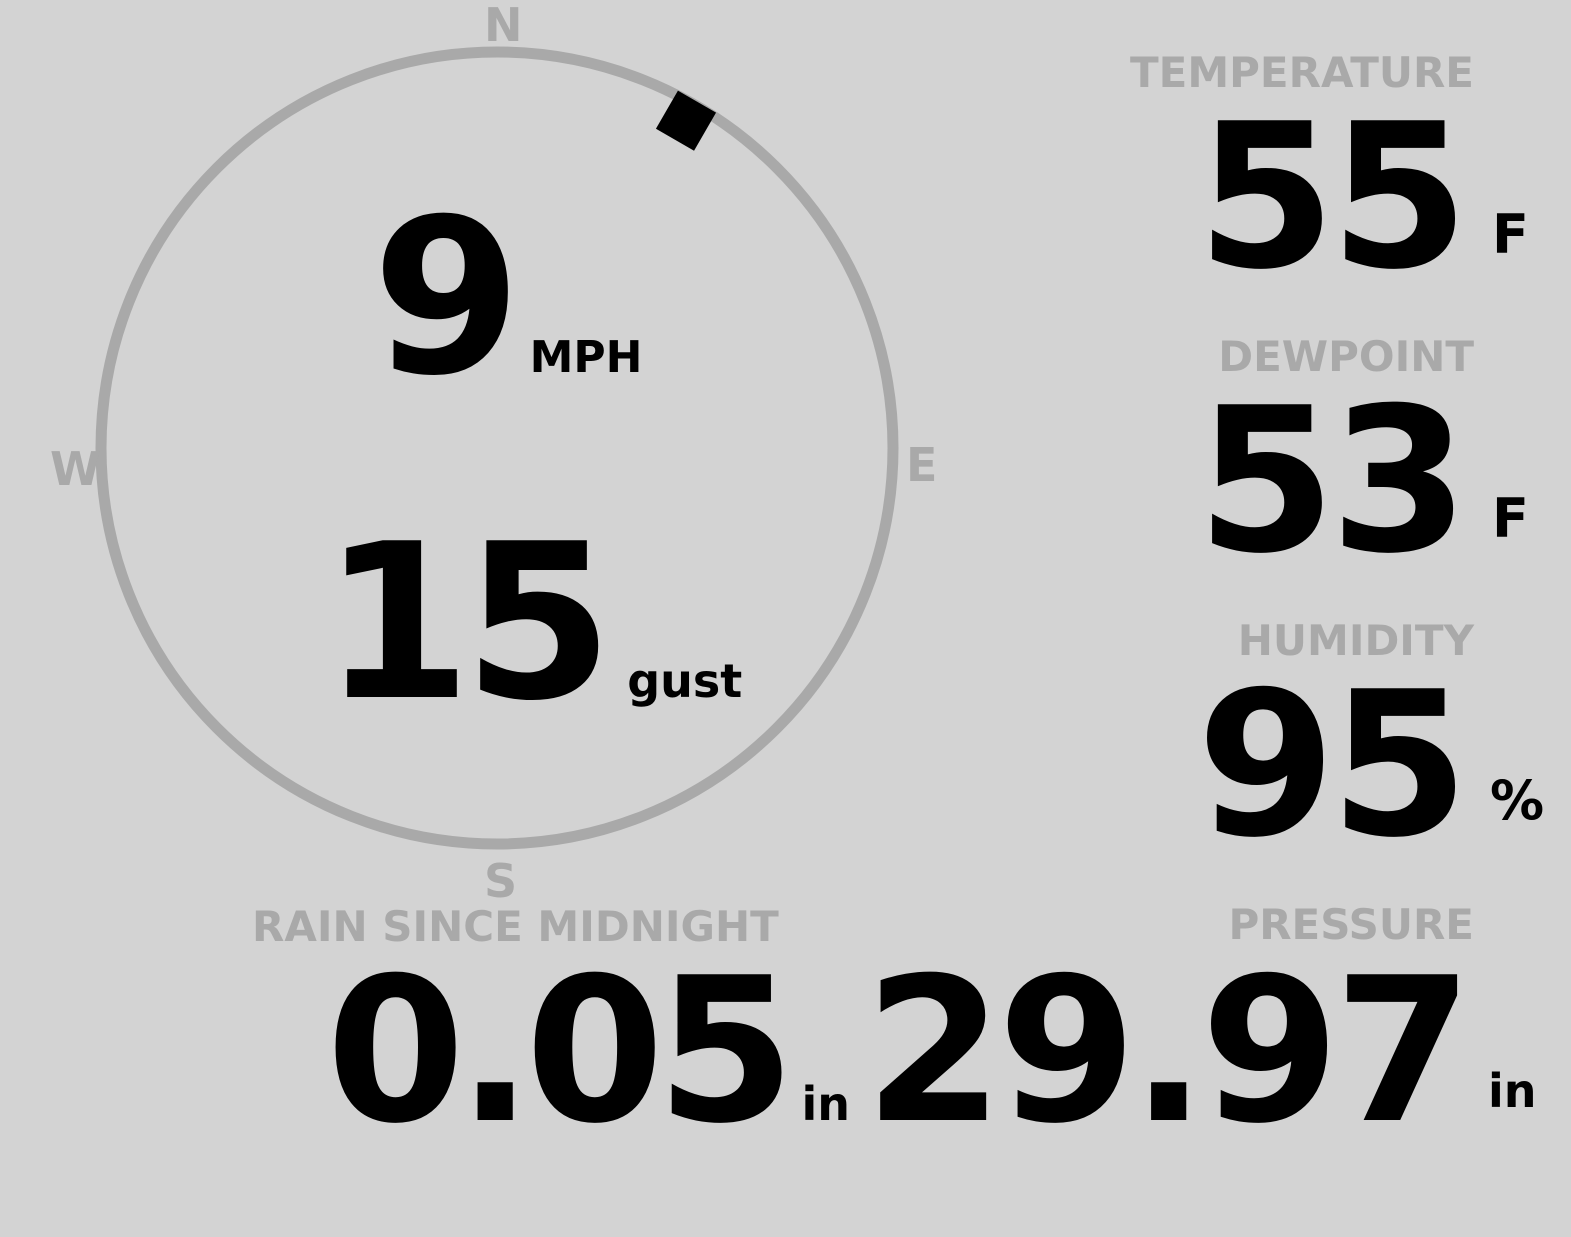 This screenshot has width=1571, height=1237. I want to click on wind-gust-value: 15, so click(467, 622).